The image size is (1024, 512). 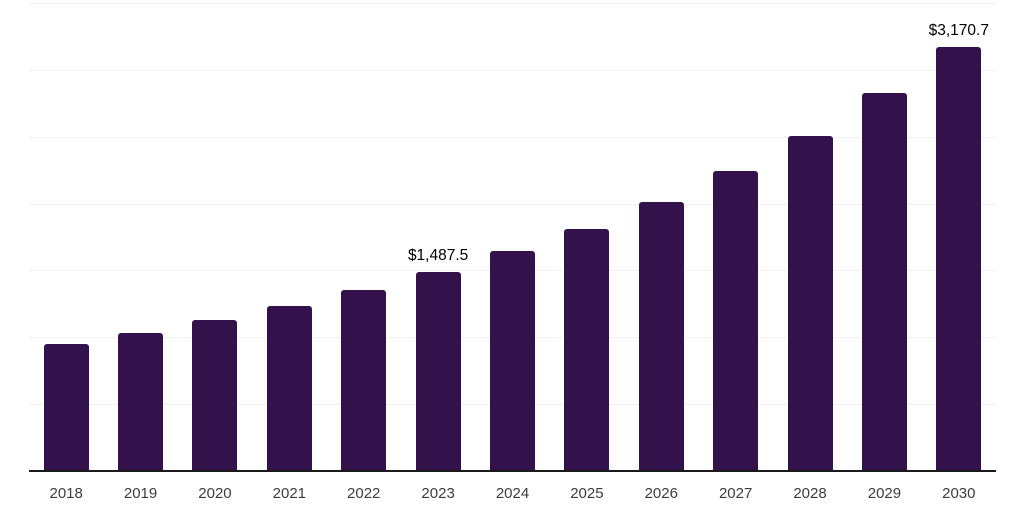 I want to click on data-label-2030: $3,170.7, so click(x=958, y=31).